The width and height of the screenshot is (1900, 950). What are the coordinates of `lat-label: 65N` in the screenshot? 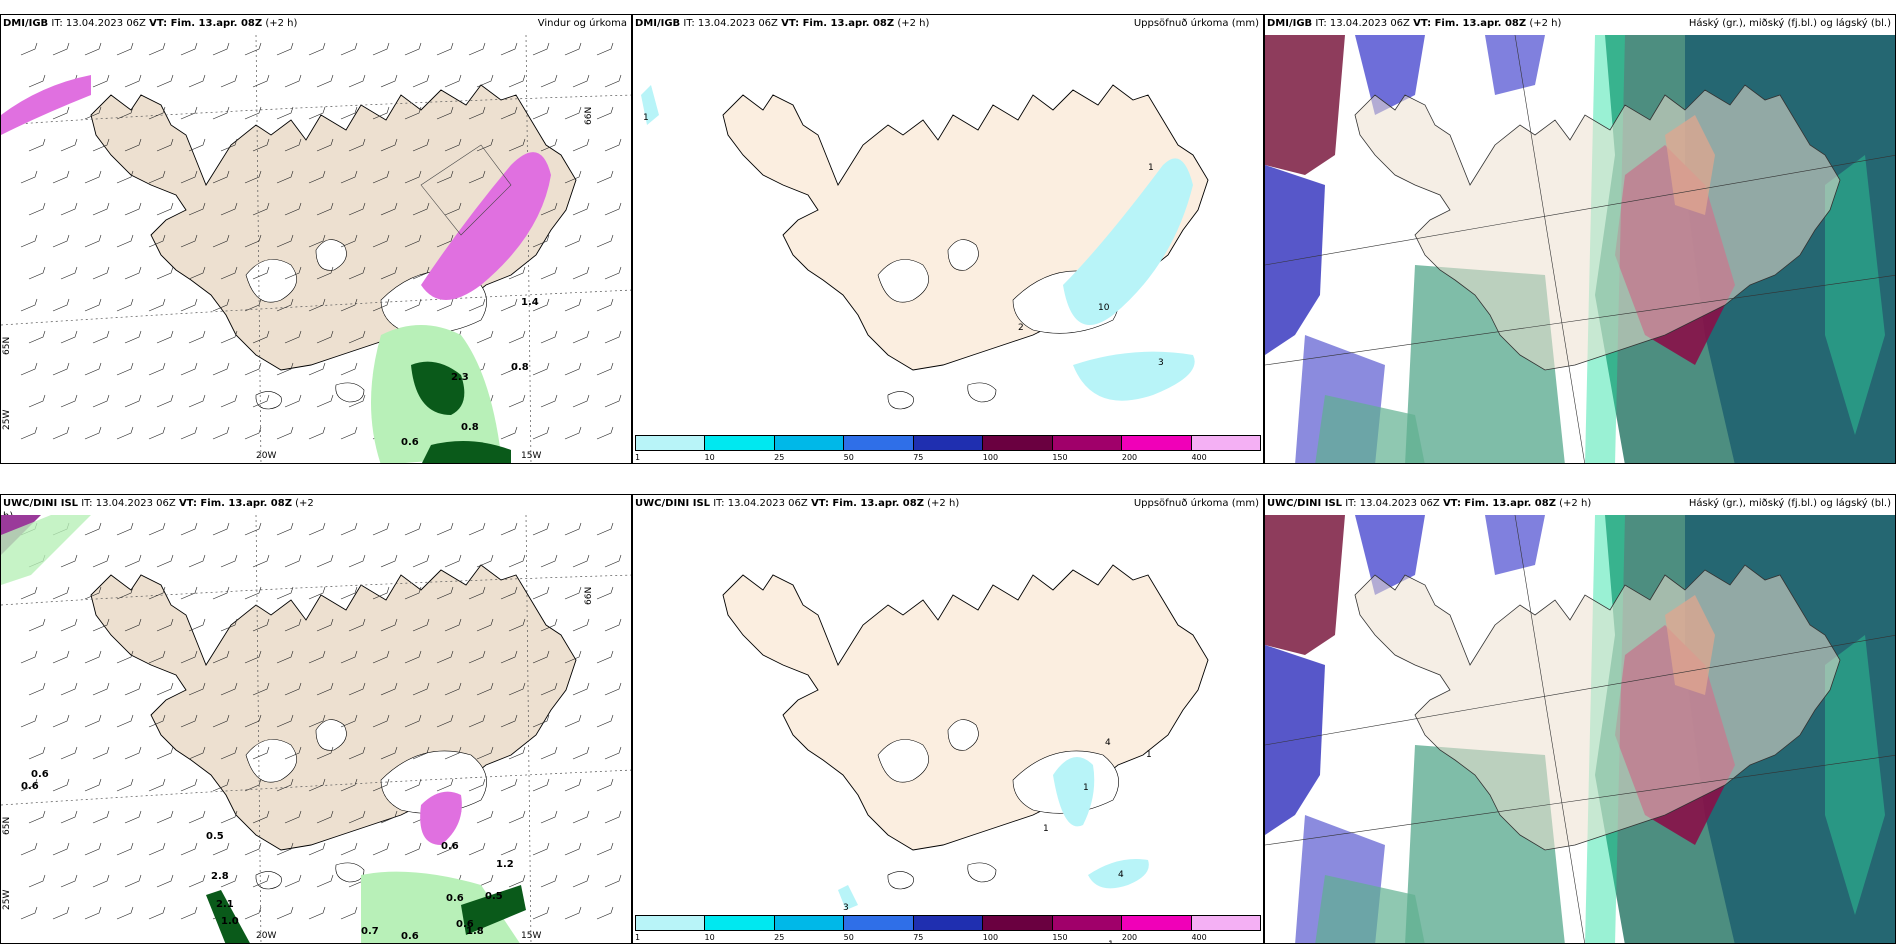 It's located at (7, 346).